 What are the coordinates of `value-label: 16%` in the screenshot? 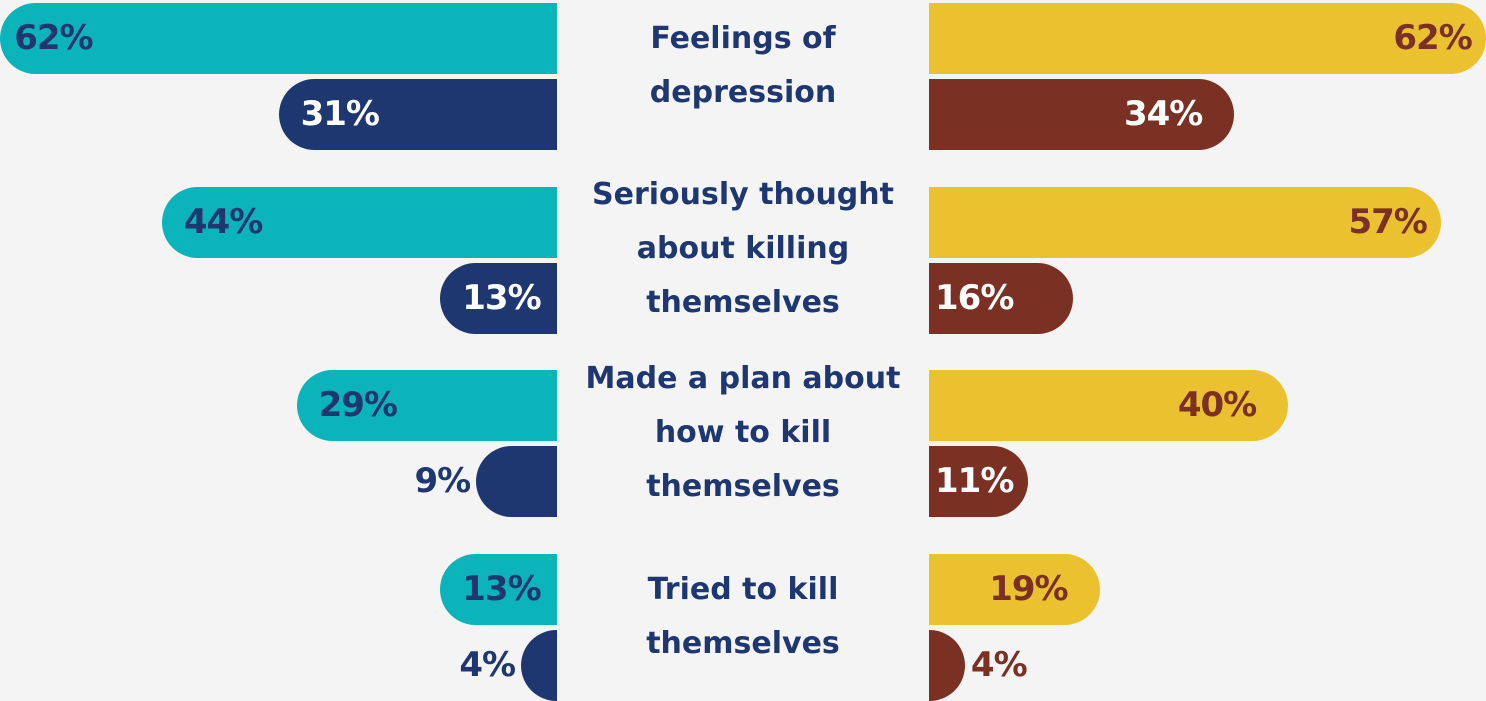 It's located at (974, 297).